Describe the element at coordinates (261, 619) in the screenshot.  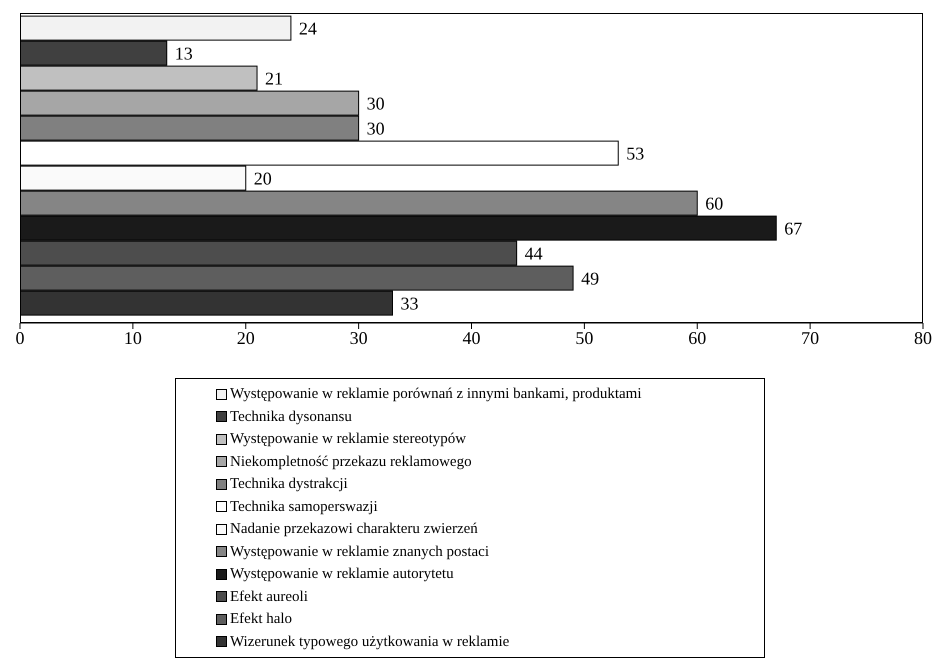
I see `legend-label: Efekt halo` at that location.